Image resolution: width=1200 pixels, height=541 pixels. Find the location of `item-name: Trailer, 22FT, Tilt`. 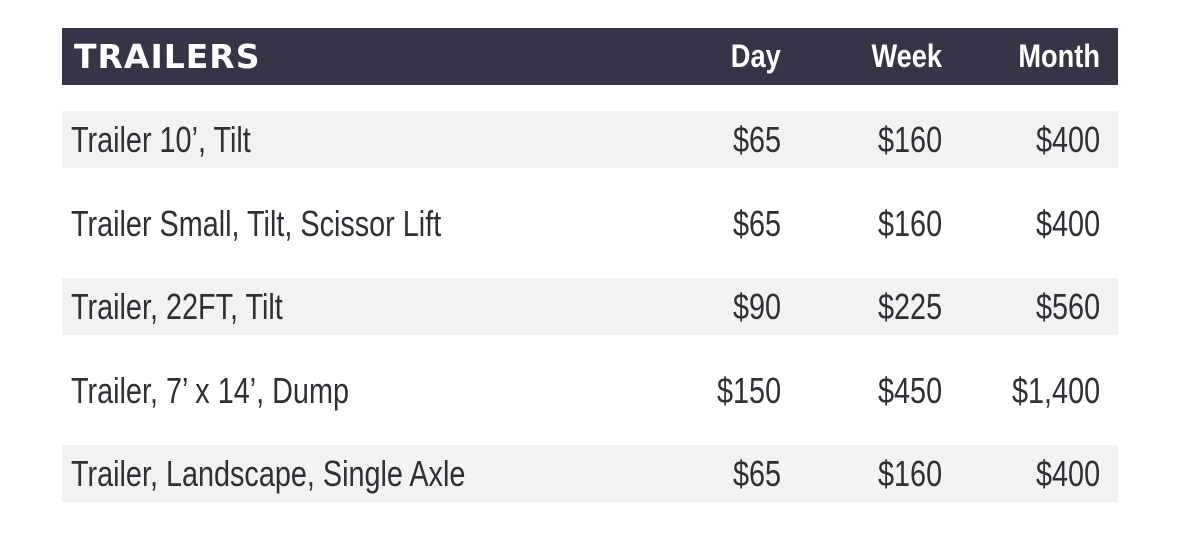

item-name: Trailer, 22FT, Tilt is located at coordinates (177, 306).